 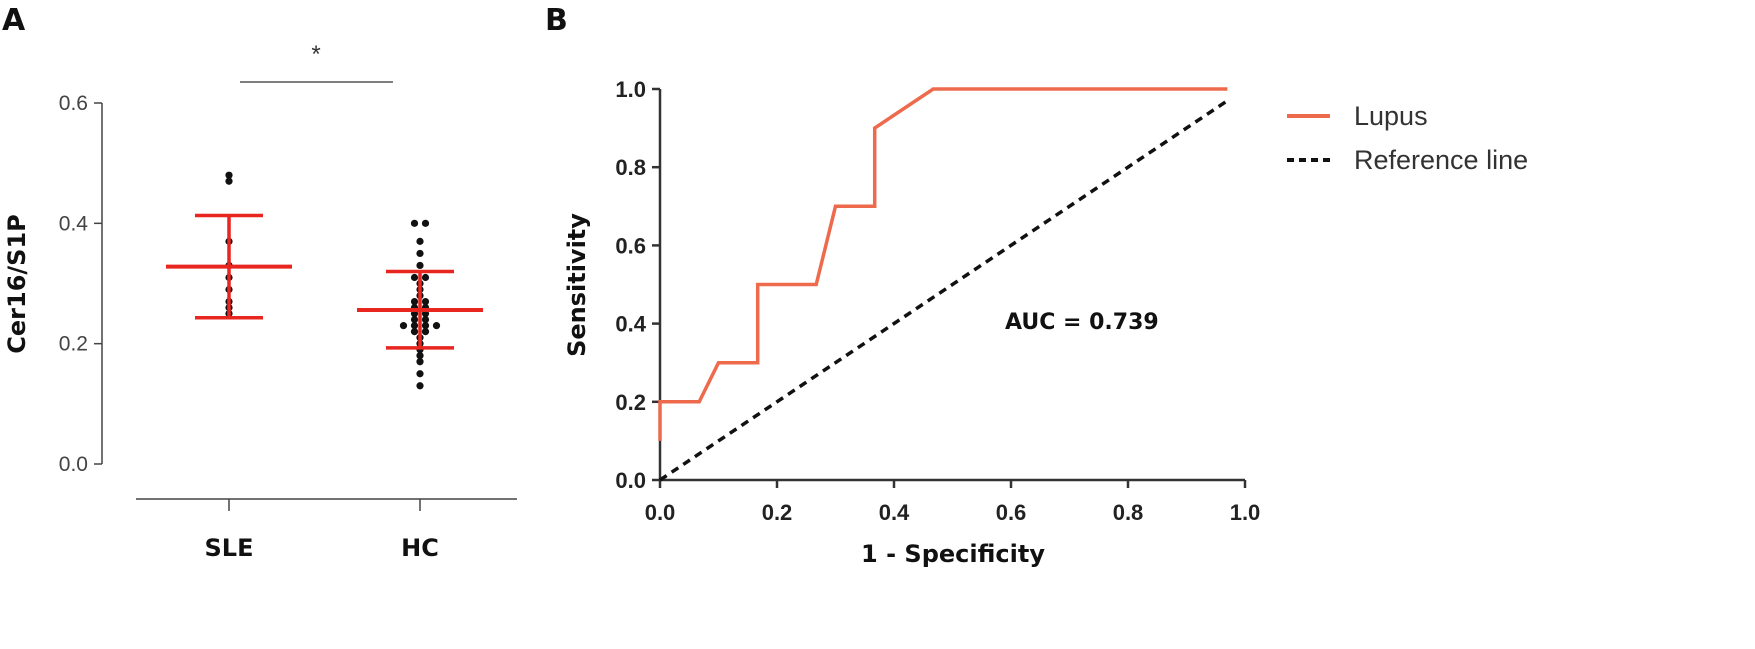 What do you see at coordinates (322, 530) in the screenshot?
I see `panel-a-categories: SLE HC` at bounding box center [322, 530].